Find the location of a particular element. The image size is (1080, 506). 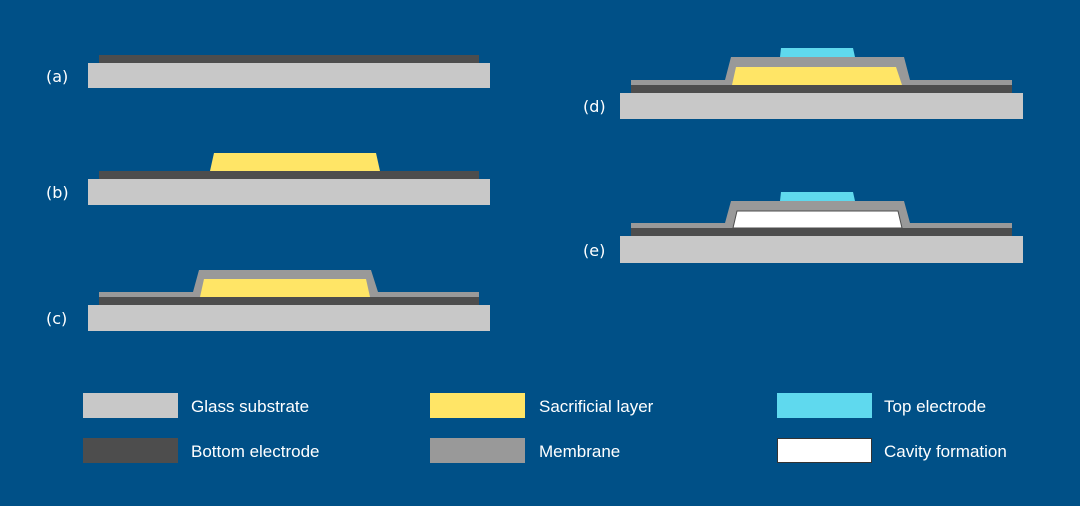

step-label: (c) is located at coordinates (56, 318).